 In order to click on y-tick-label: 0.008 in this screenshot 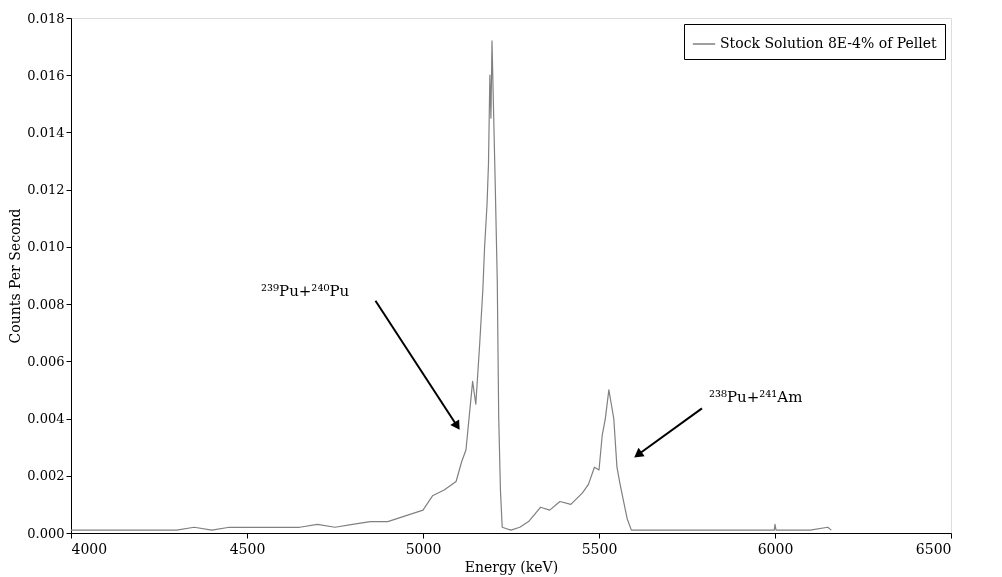, I will do `click(46, 304)`.